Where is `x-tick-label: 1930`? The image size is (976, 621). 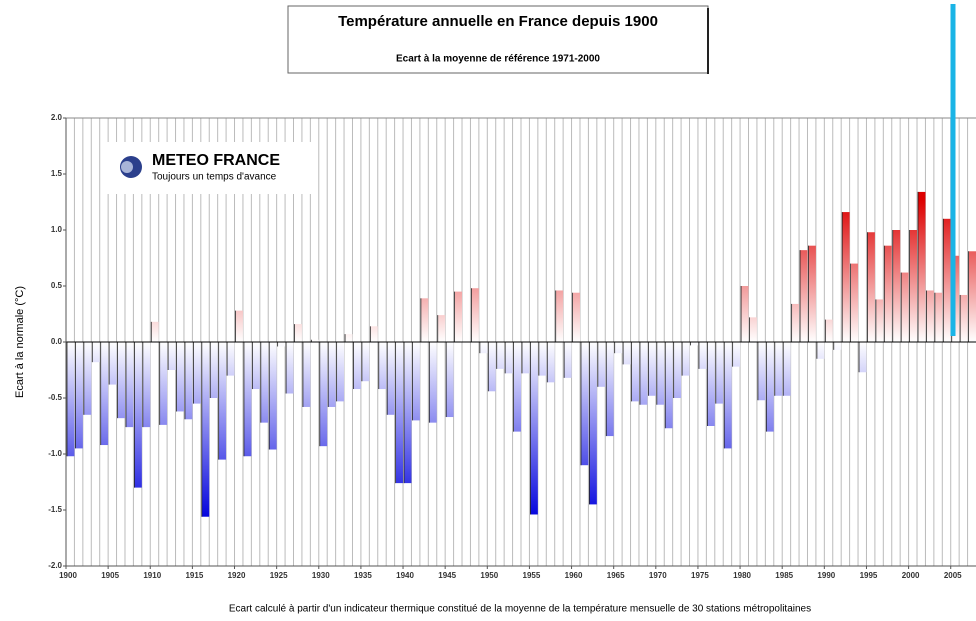 x-tick-label: 1930 is located at coordinates (321, 575).